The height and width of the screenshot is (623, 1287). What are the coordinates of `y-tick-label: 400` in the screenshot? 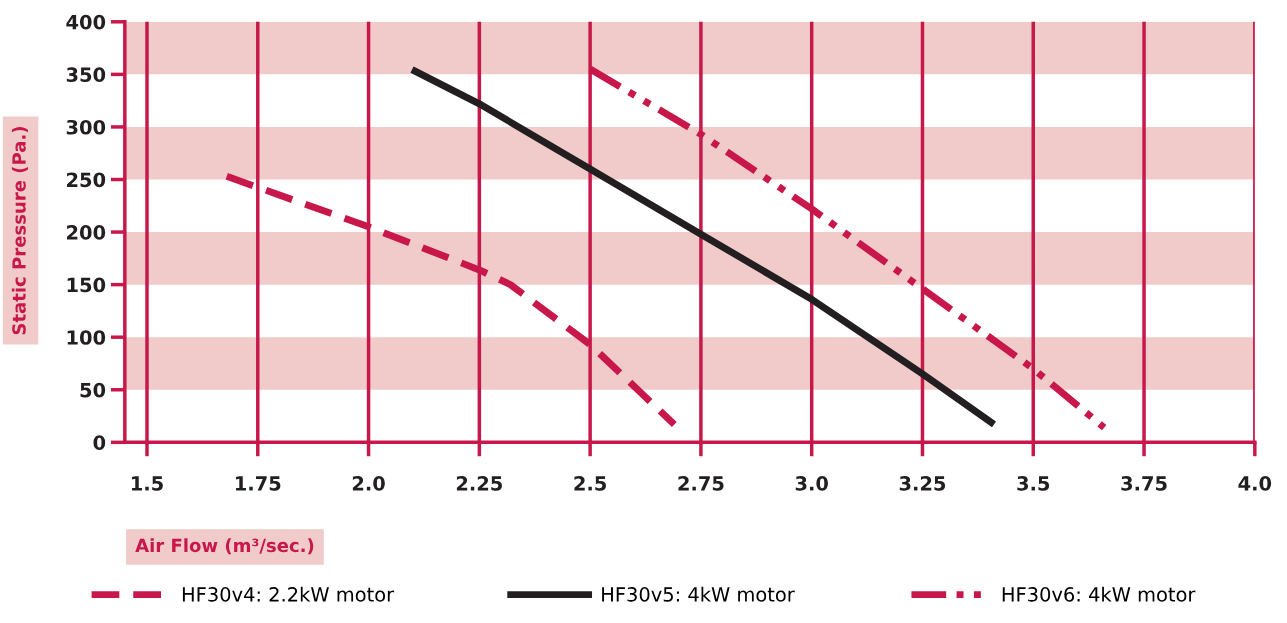 It's located at (86, 22).